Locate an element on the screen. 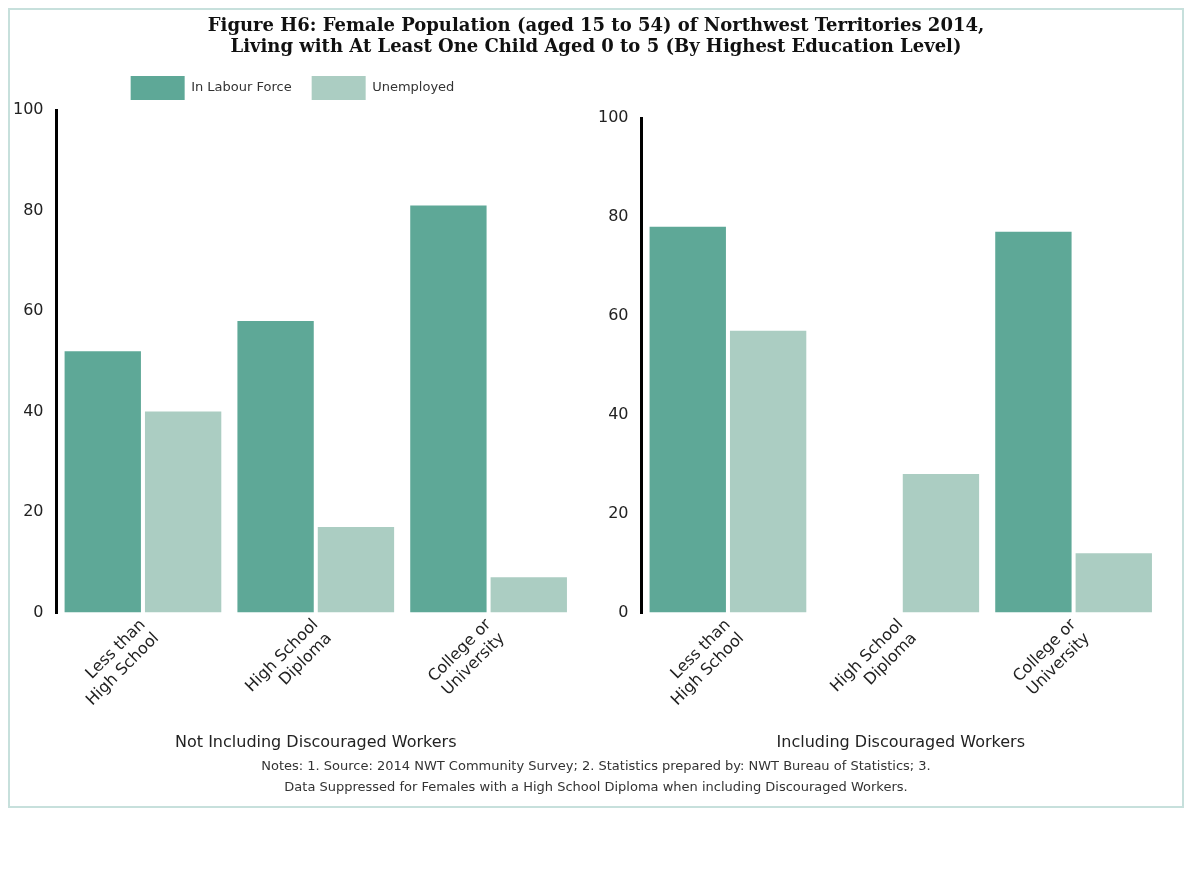 This screenshot has width=1192, height=888. legend-label: In Labour Force is located at coordinates (241, 87).